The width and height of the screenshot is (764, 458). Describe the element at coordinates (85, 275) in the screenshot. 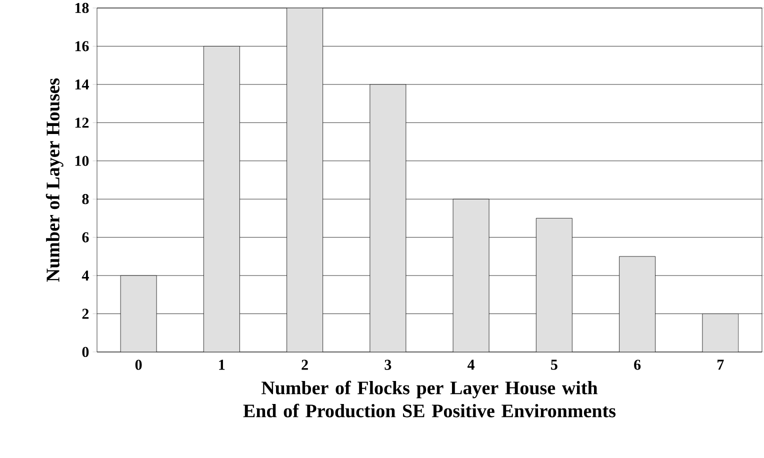

I see `y-tick-label: 4` at that location.